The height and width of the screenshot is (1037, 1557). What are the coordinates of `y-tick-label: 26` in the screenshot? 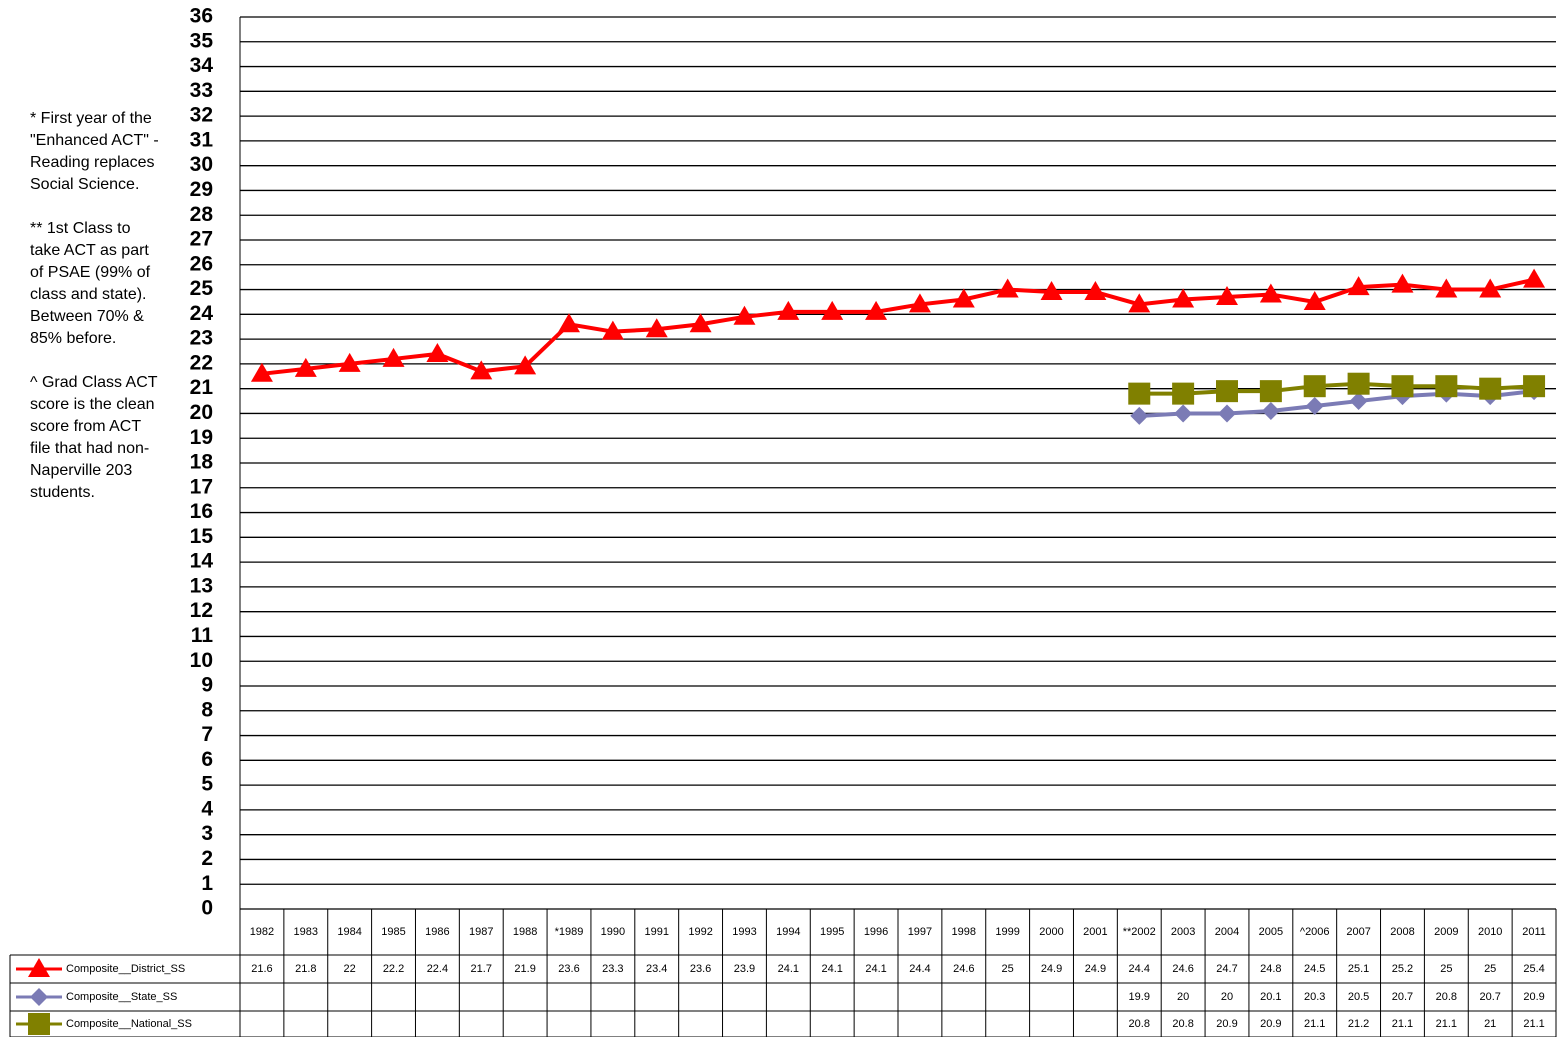 It's located at (201, 263).